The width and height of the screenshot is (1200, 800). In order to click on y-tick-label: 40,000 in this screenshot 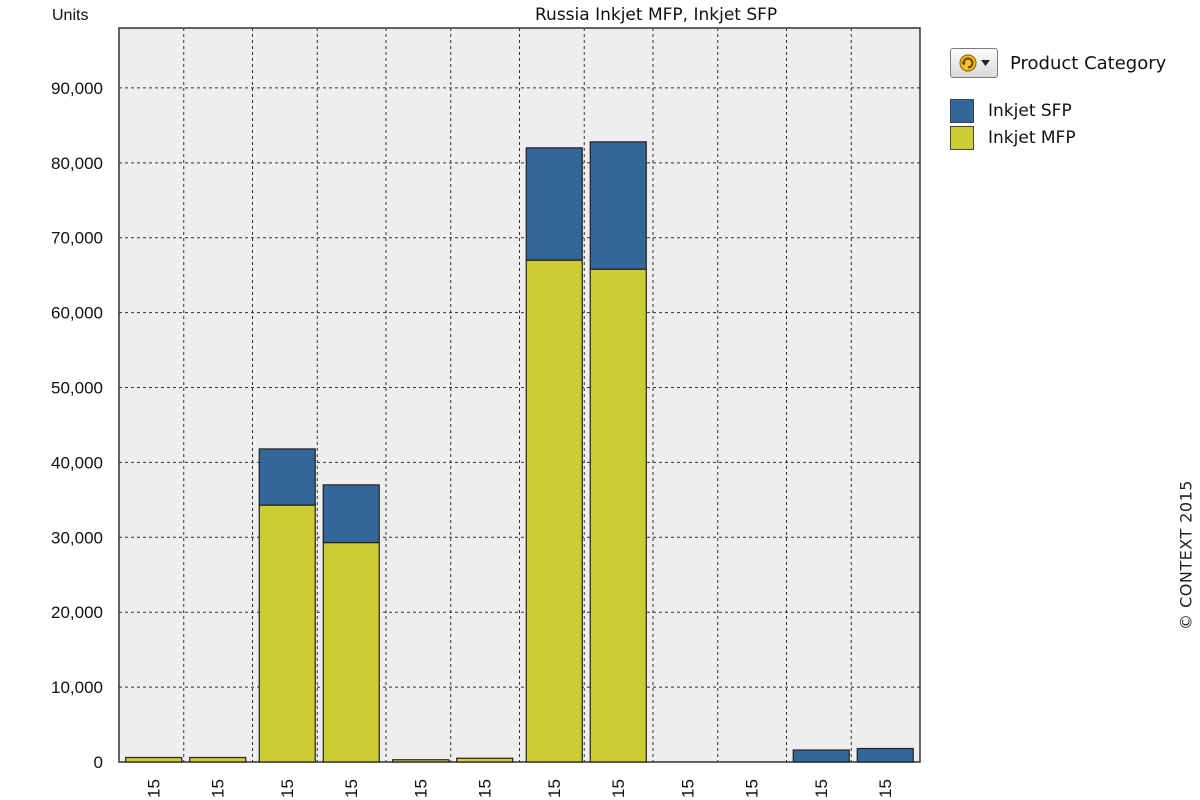, I will do `click(77, 462)`.